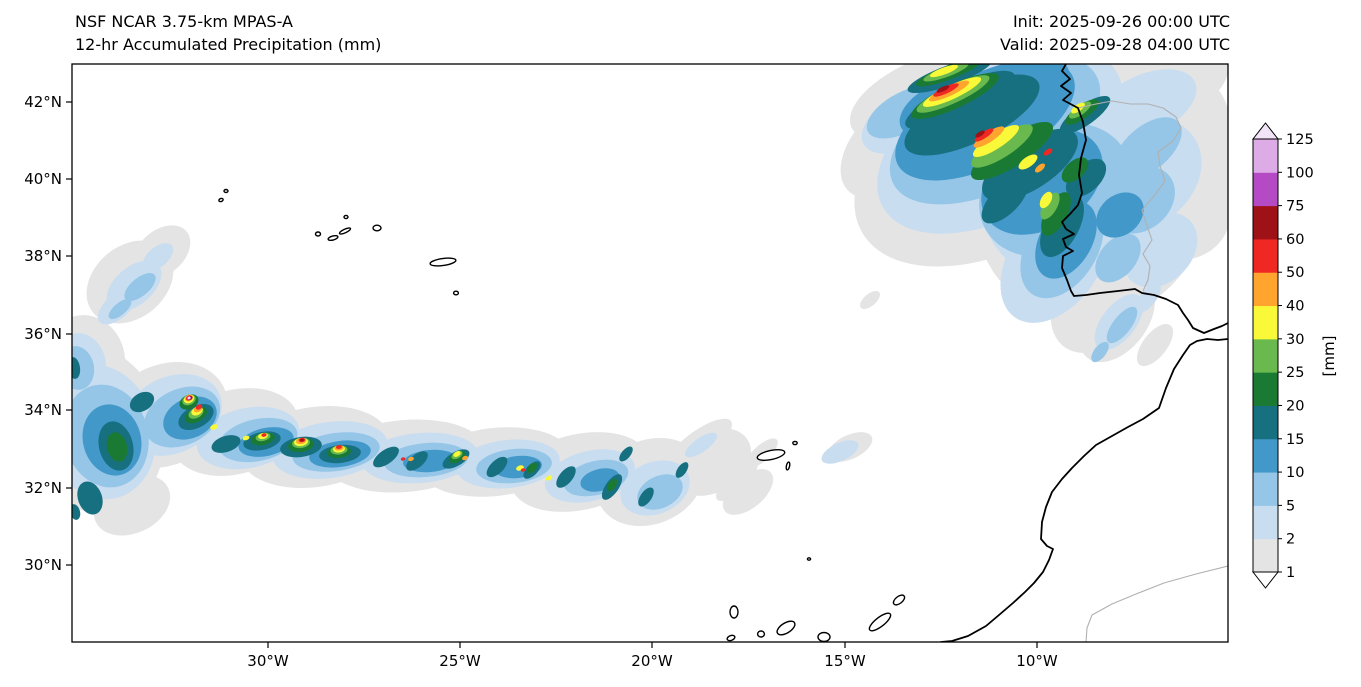  I want to click on colorbar-tick-label: 25, so click(1295, 373).